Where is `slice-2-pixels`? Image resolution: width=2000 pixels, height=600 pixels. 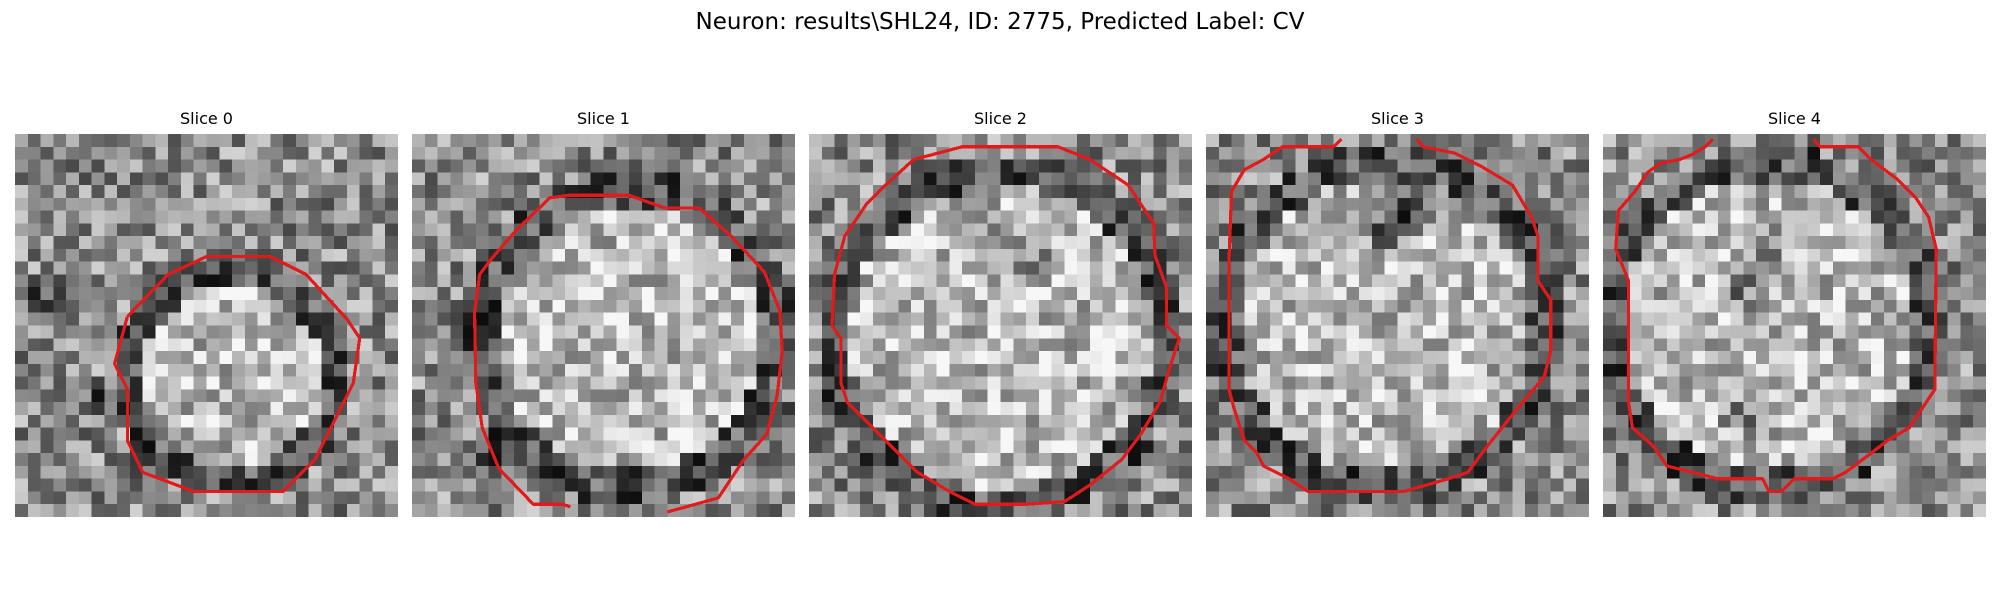 slice-2-pixels is located at coordinates (1000, 325).